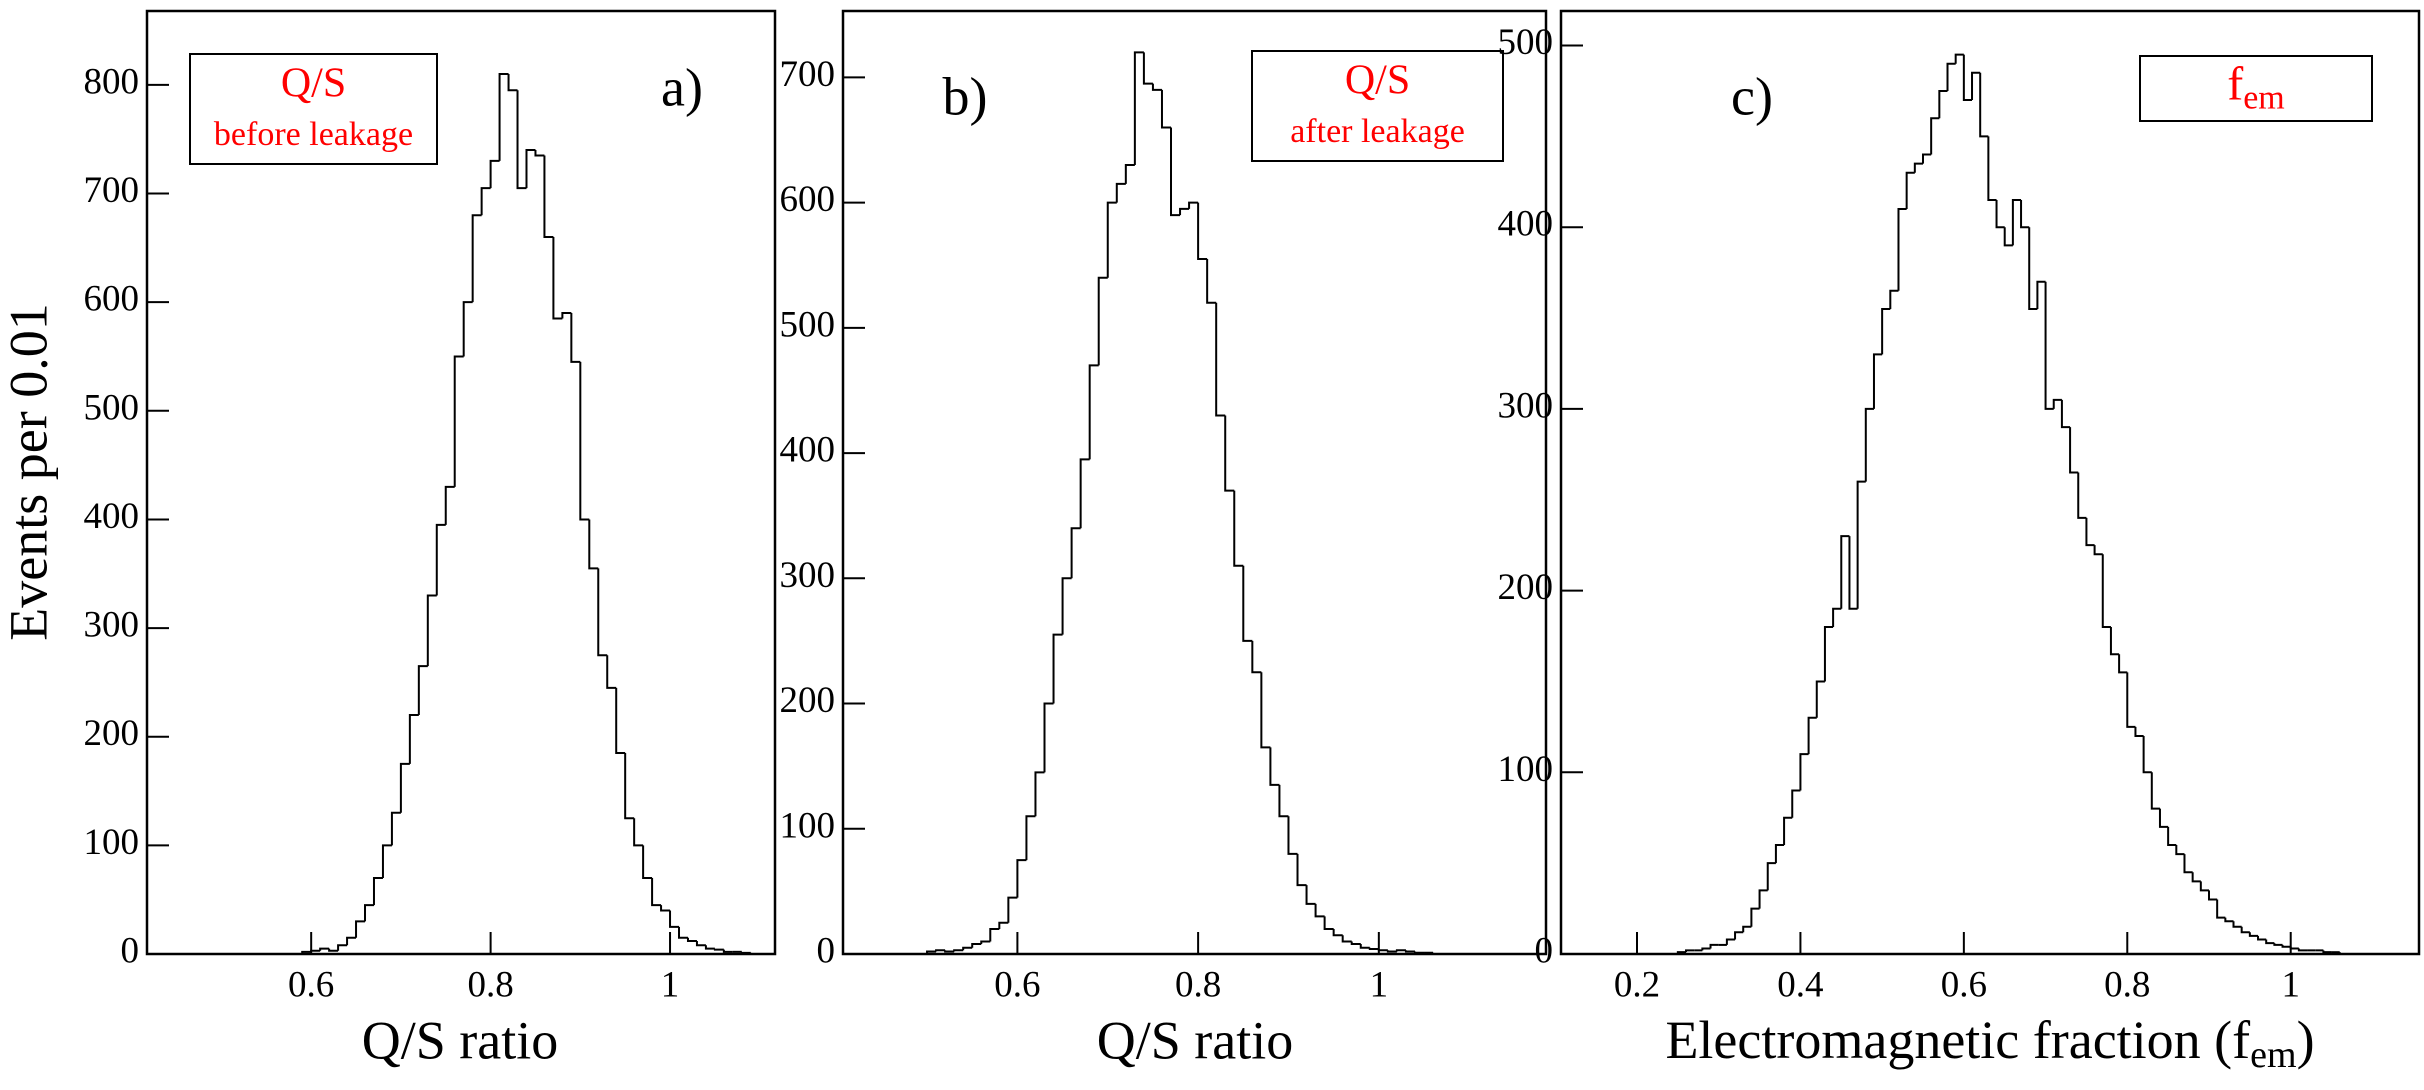 The width and height of the screenshot is (2424, 1090). What do you see at coordinates (2273, 1055) in the screenshot?
I see `x-axis-label-sub: em` at bounding box center [2273, 1055].